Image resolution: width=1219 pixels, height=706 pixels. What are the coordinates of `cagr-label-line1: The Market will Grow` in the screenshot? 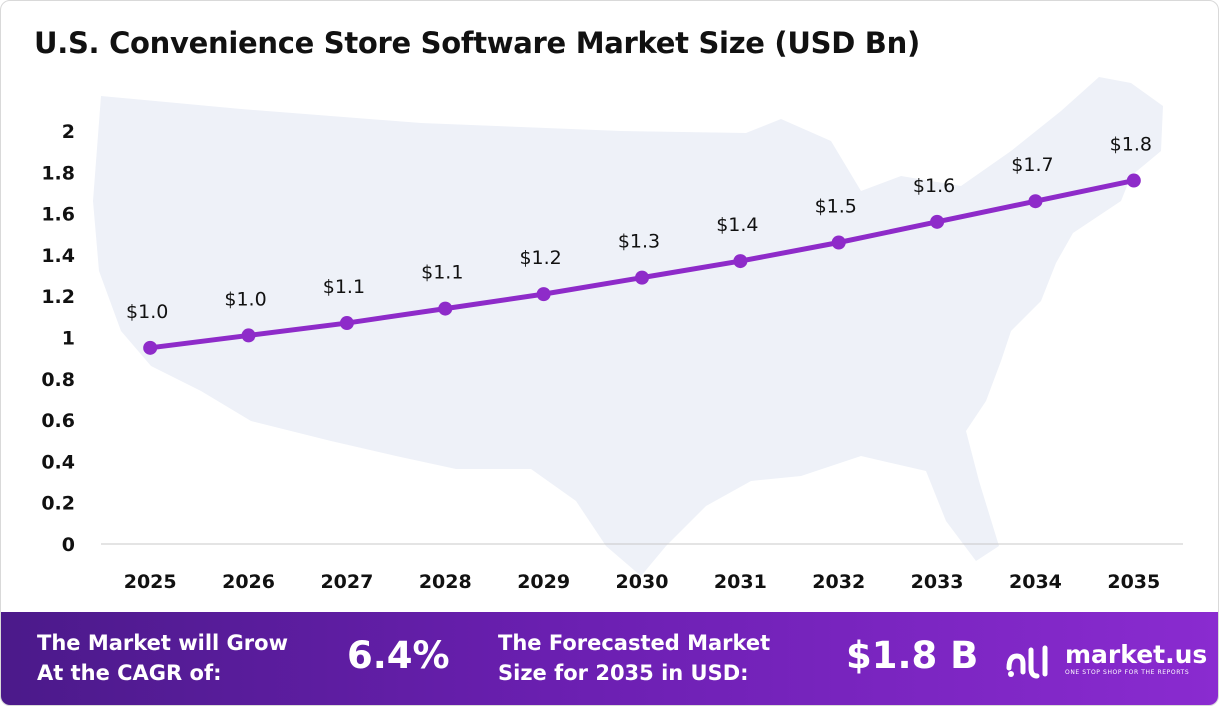 It's located at (162, 643).